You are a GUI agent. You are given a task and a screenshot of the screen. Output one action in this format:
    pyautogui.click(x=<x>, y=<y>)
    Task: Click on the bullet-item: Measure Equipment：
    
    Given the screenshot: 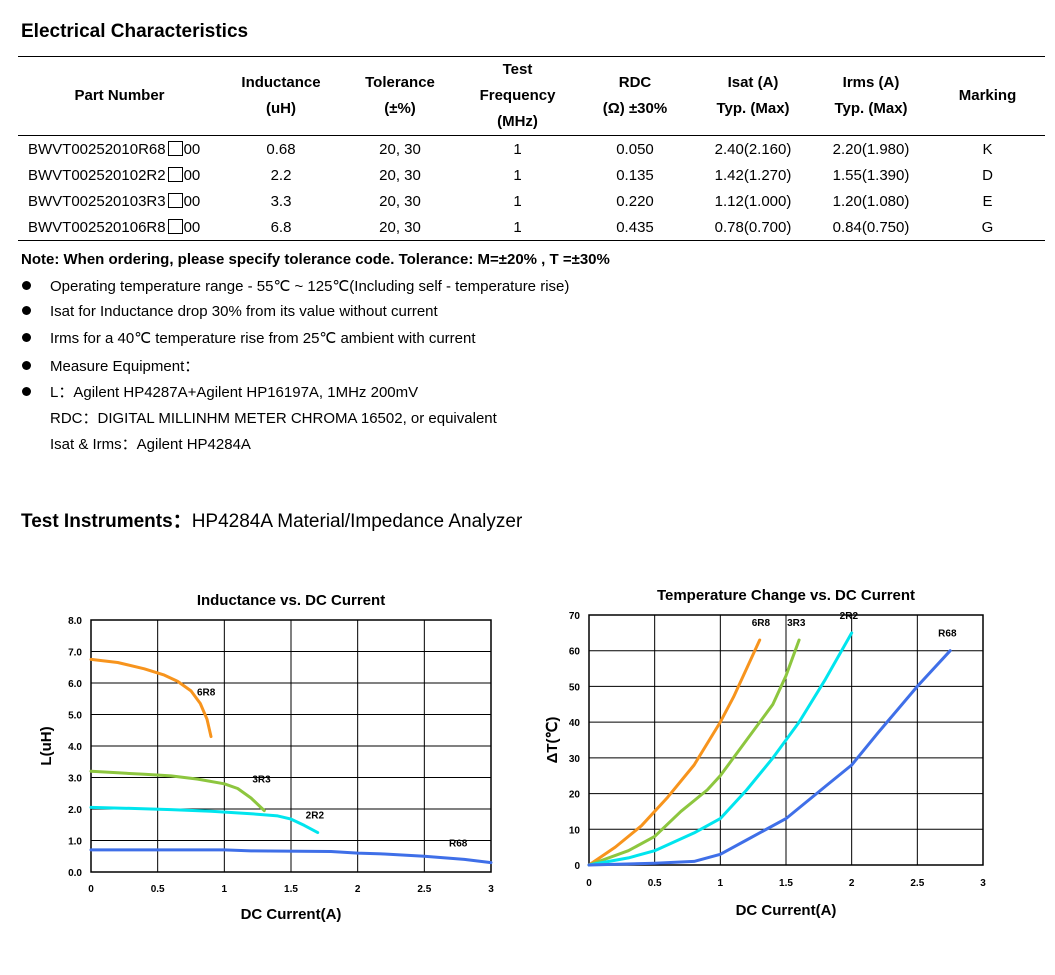 What is the action you would take?
    pyautogui.click(x=110, y=365)
    